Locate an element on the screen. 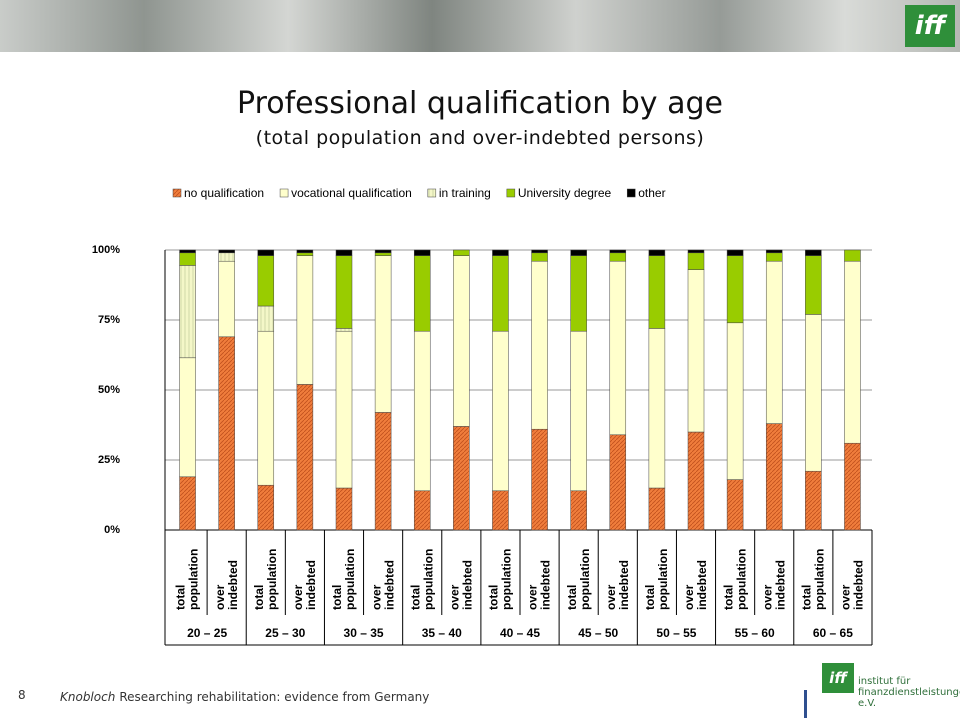 Image resolution: width=960 pixels, height=720 pixels. y-tick-label: 100% is located at coordinates (106, 250).